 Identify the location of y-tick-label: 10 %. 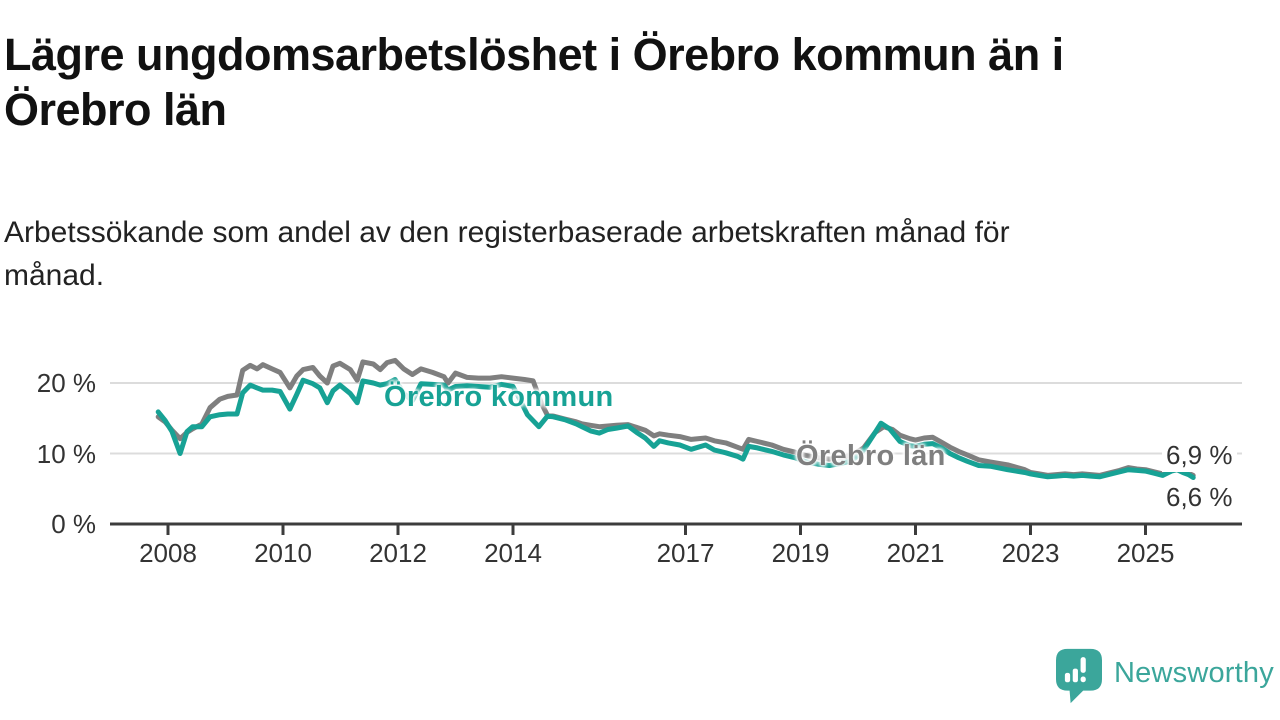
(66, 453).